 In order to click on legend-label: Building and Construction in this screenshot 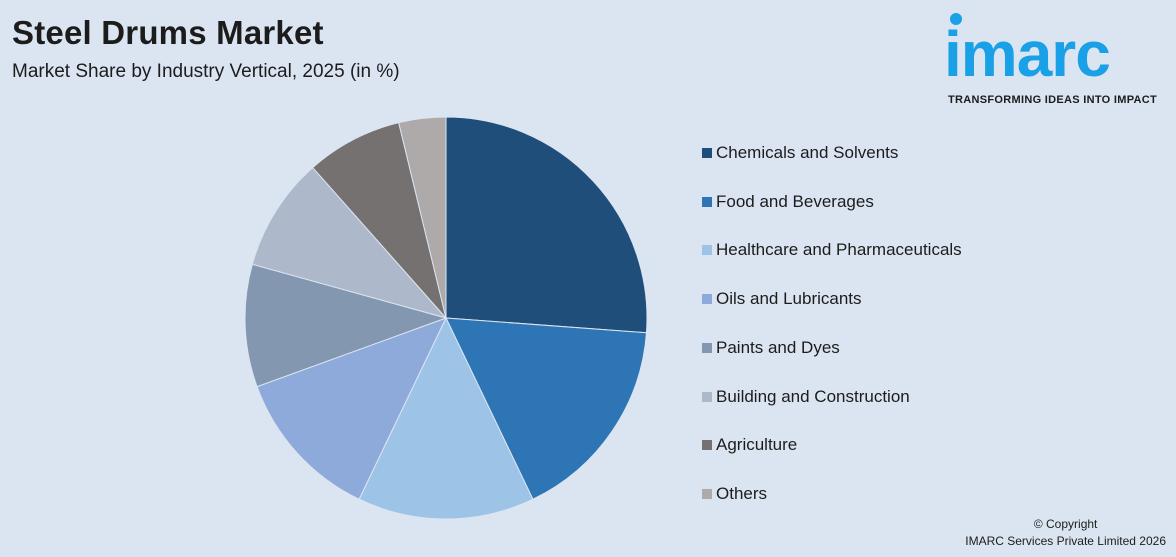, I will do `click(813, 396)`.